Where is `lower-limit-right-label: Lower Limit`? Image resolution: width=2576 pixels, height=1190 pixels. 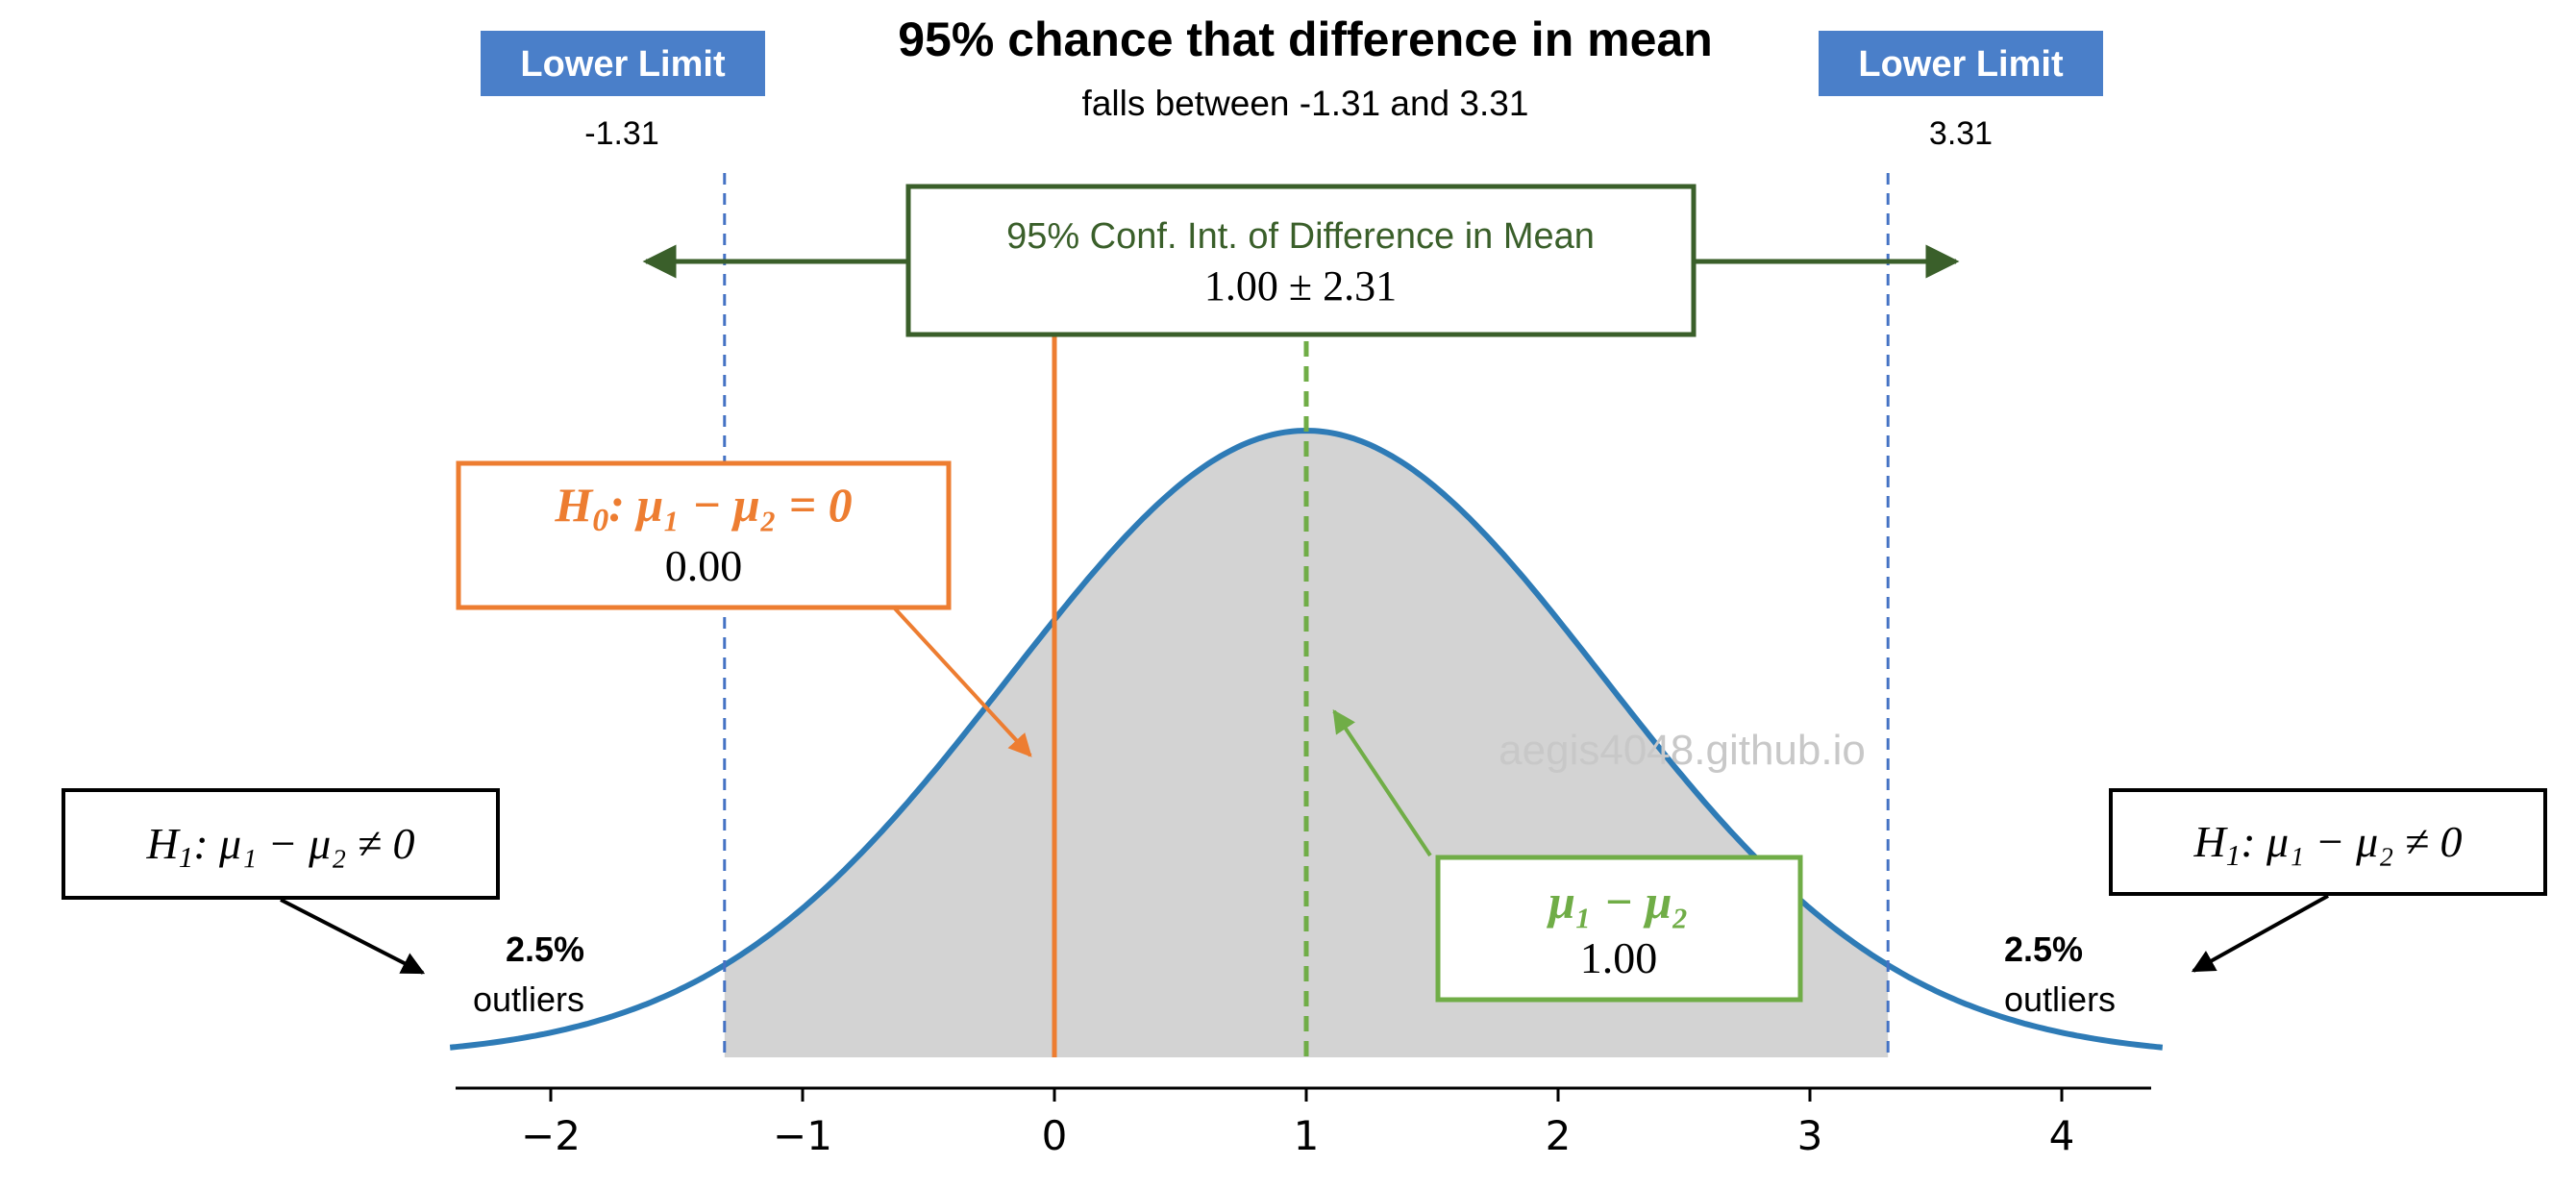 lower-limit-right-label: Lower Limit is located at coordinates (1961, 64).